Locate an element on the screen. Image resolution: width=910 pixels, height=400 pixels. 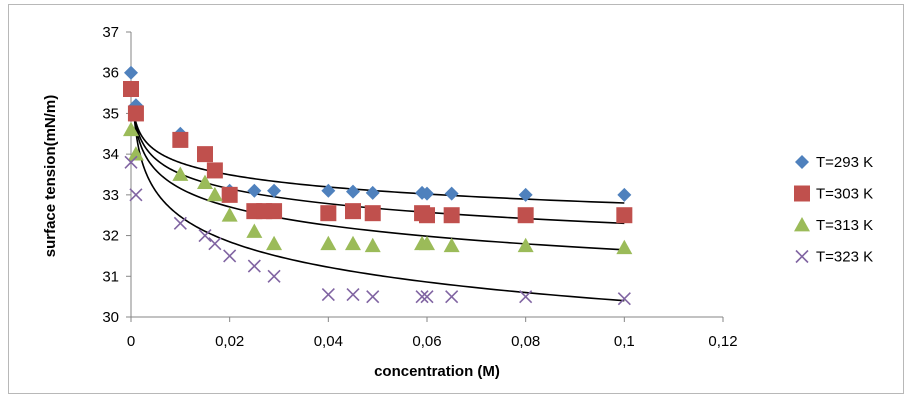
x-tick-label: 0,12 is located at coordinates (722, 341).